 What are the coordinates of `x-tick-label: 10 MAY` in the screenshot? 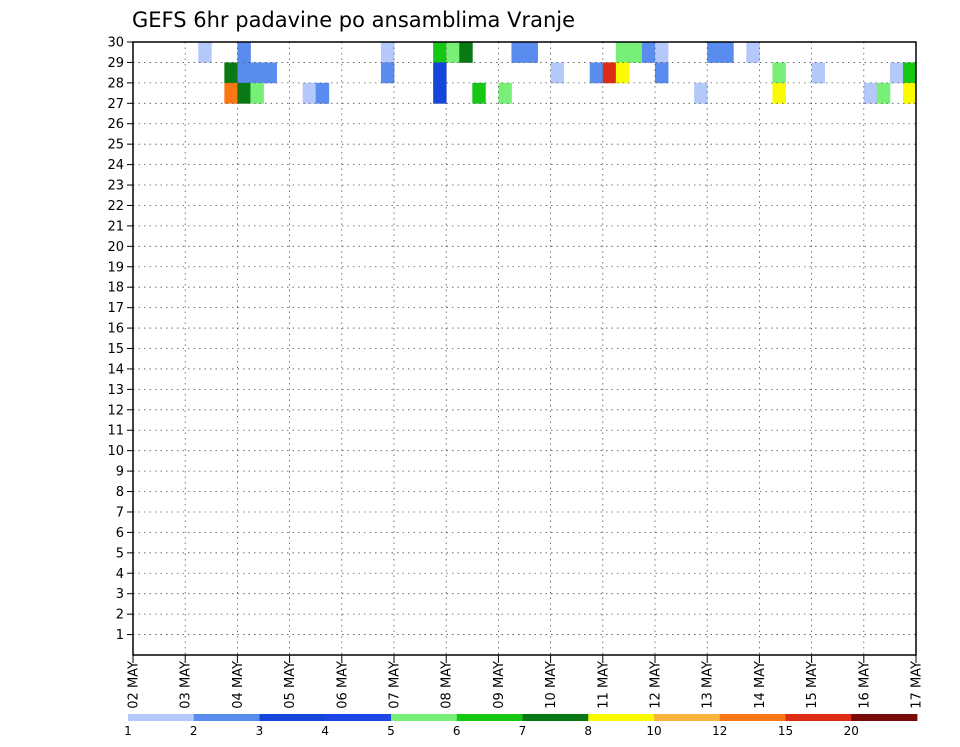 It's located at (551, 685).